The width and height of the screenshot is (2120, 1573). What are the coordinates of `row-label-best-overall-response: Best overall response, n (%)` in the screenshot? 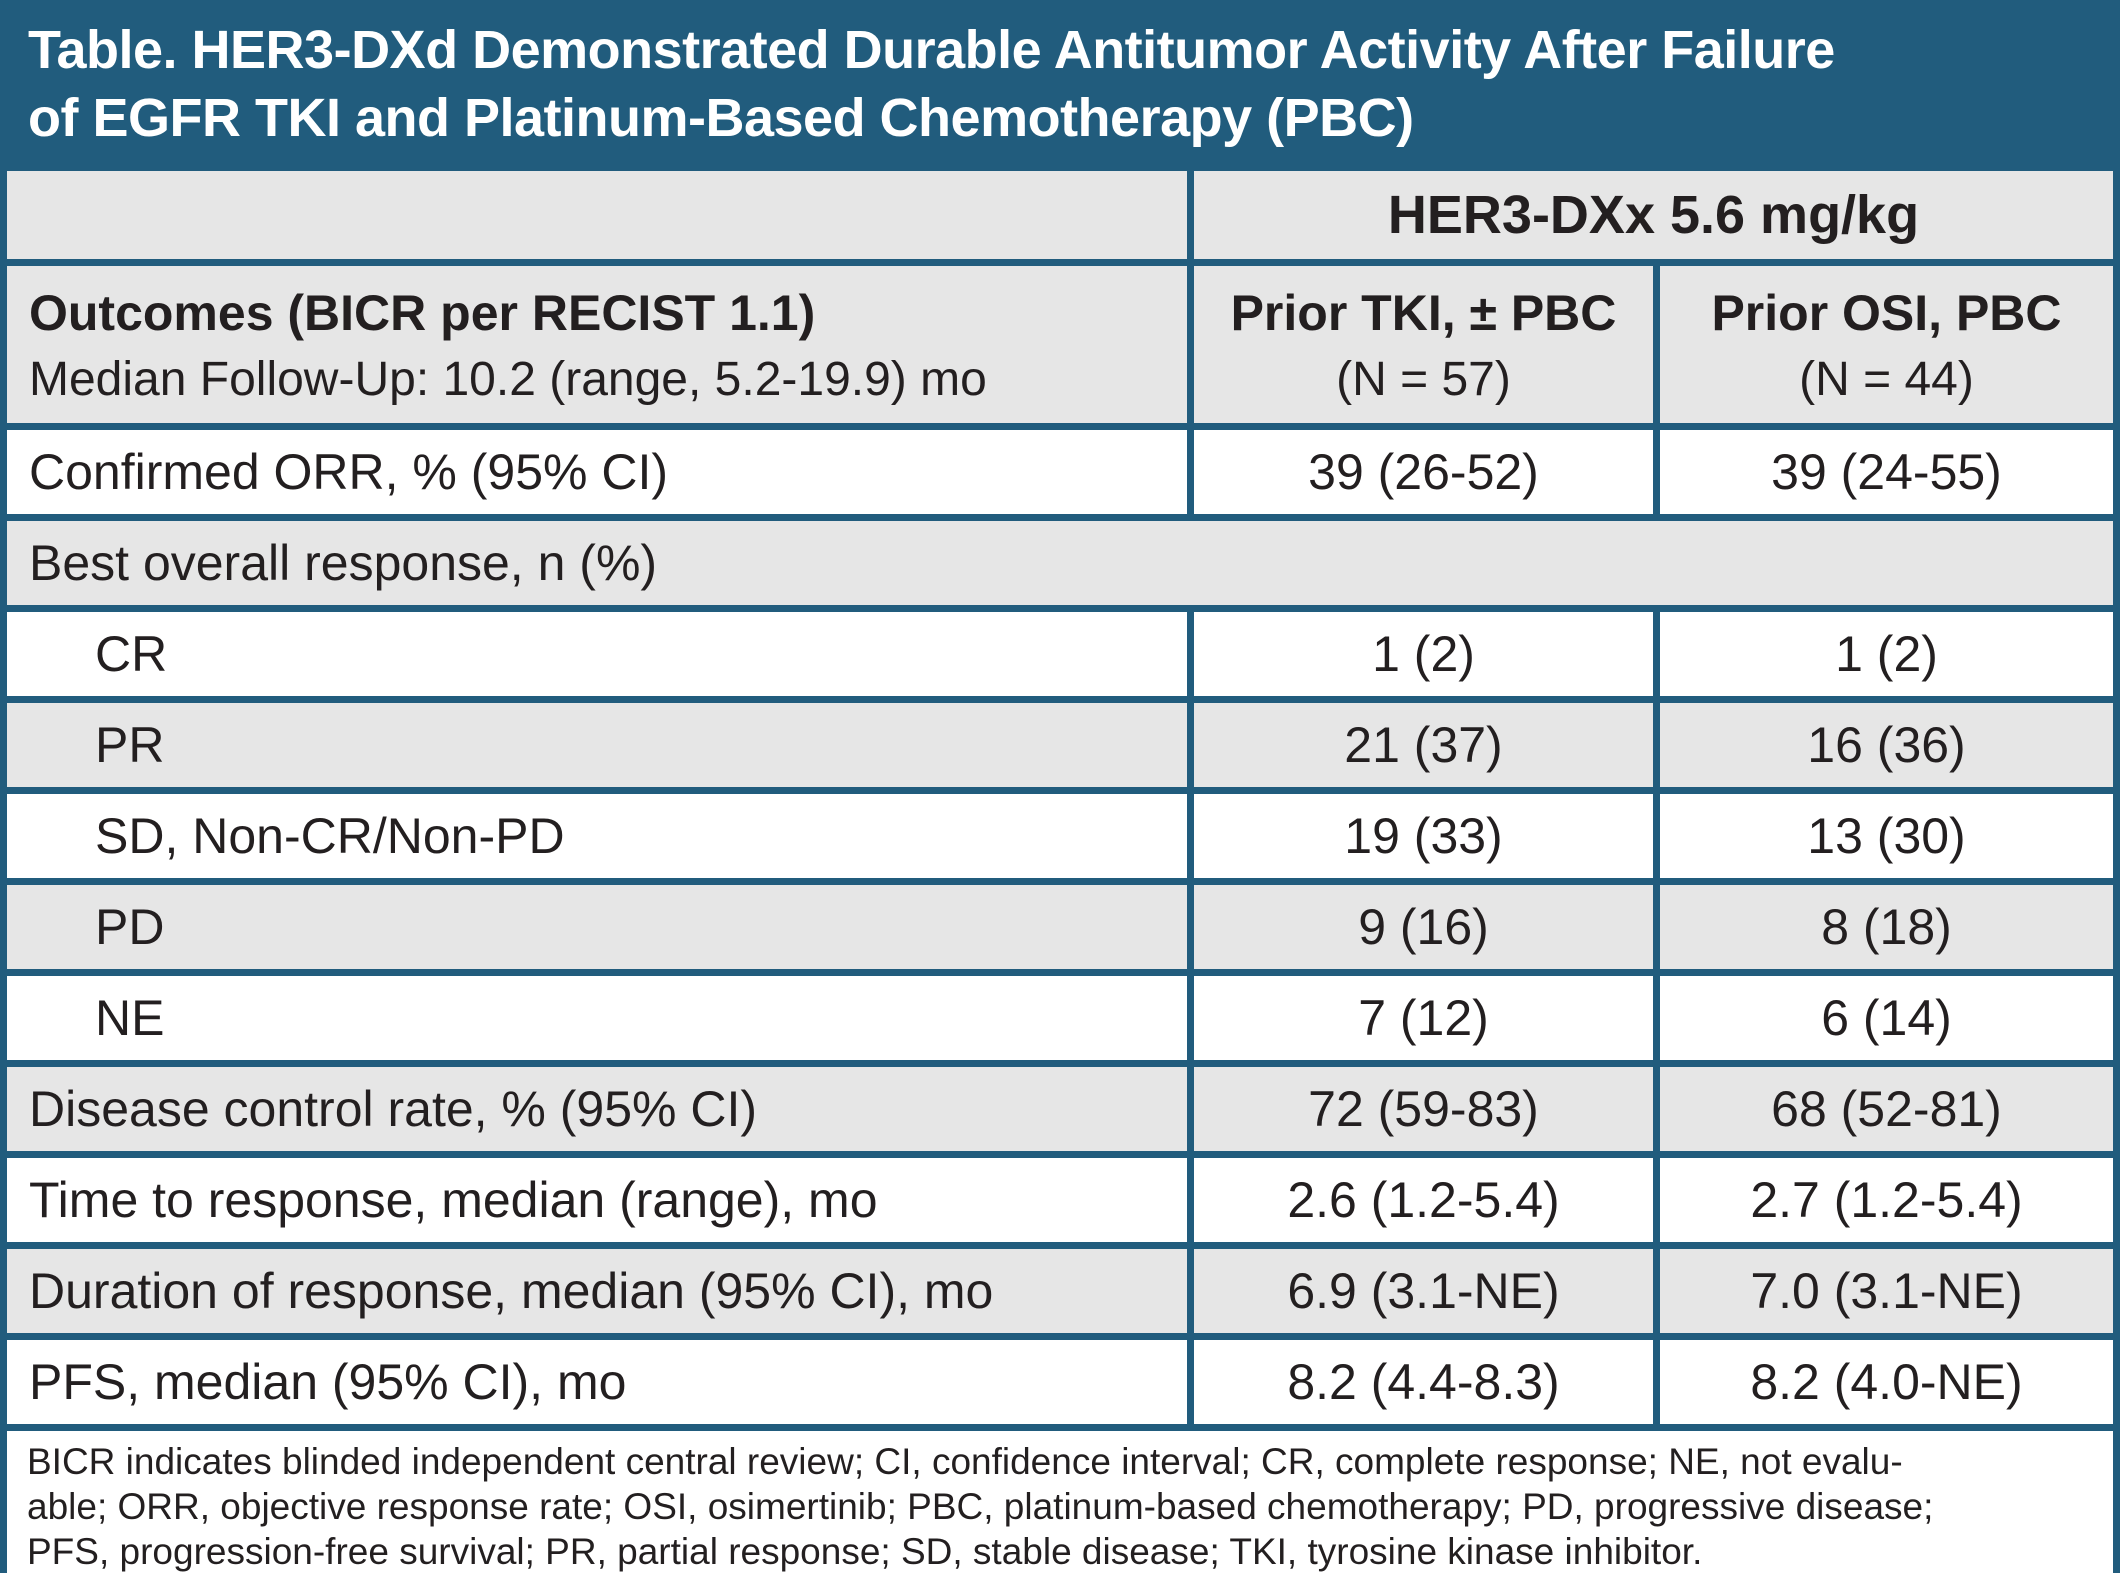 It's located at (1060, 563).